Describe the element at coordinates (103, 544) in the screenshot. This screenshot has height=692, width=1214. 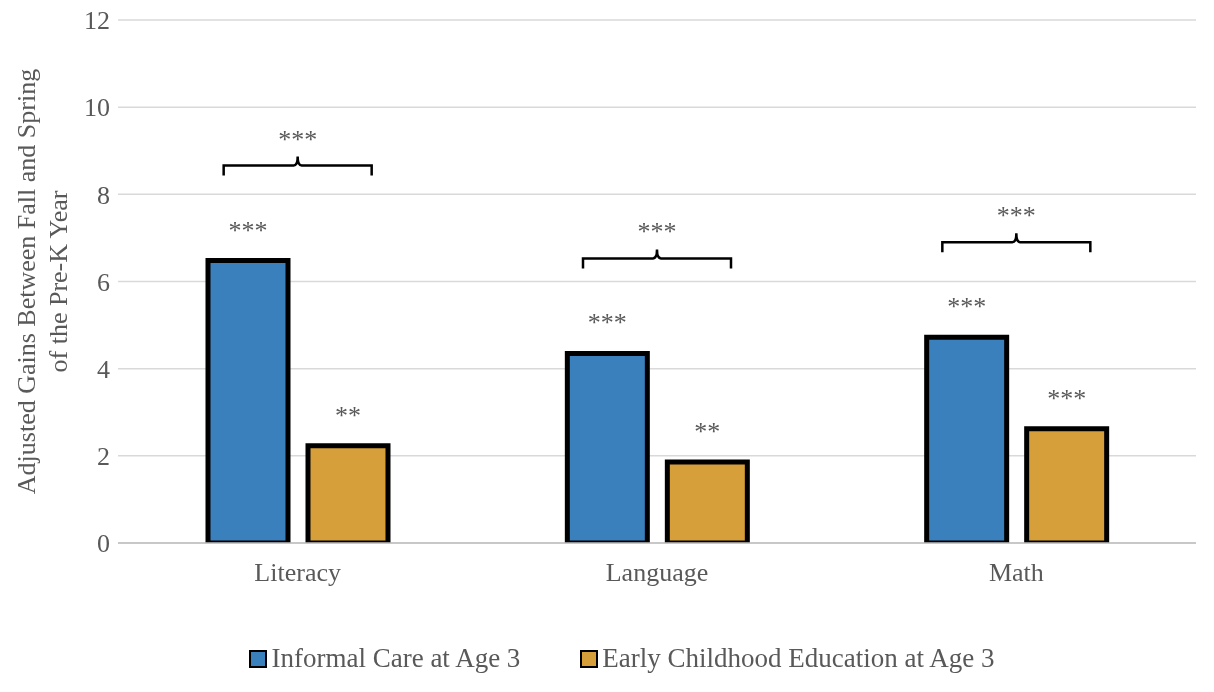
I see `y-tick-label: 0` at that location.